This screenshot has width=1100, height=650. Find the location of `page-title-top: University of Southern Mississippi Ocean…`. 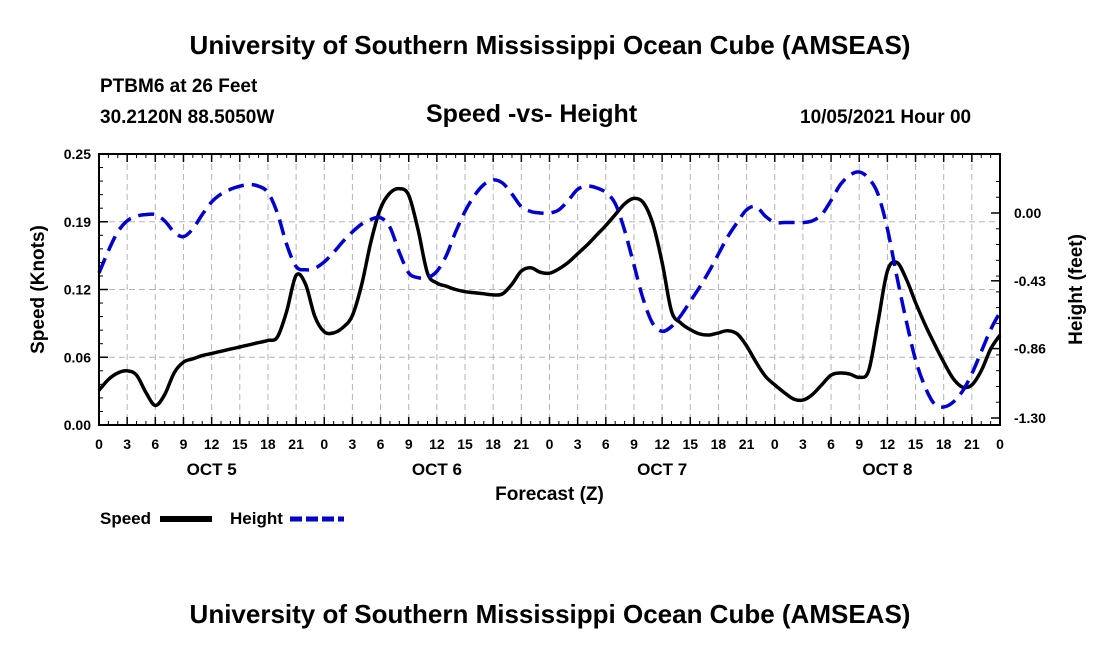

page-title-top: University of Southern Mississippi Ocean… is located at coordinates (550, 45).